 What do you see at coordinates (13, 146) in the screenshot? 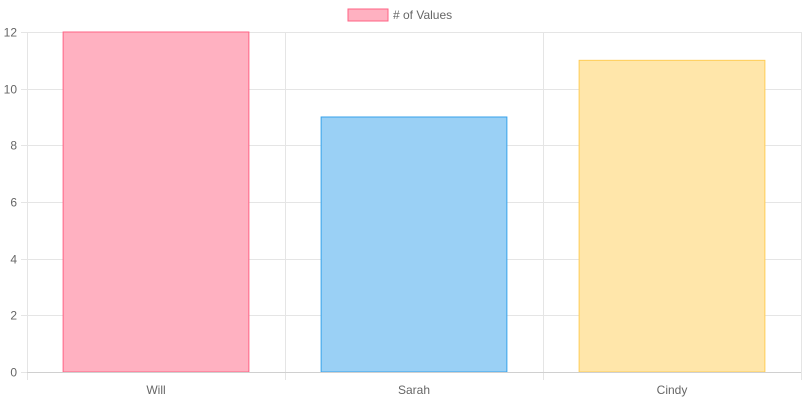
I see `y-tick-label: 8` at bounding box center [13, 146].